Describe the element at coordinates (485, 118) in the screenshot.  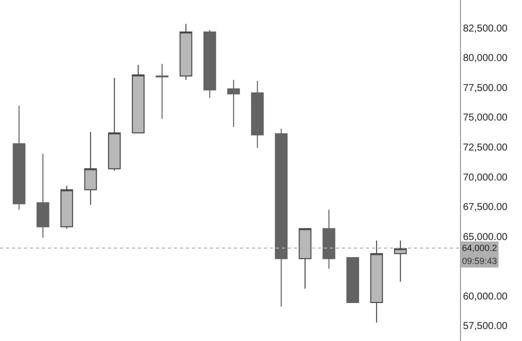
I see `y-tick-label: 75,000.00` at that location.